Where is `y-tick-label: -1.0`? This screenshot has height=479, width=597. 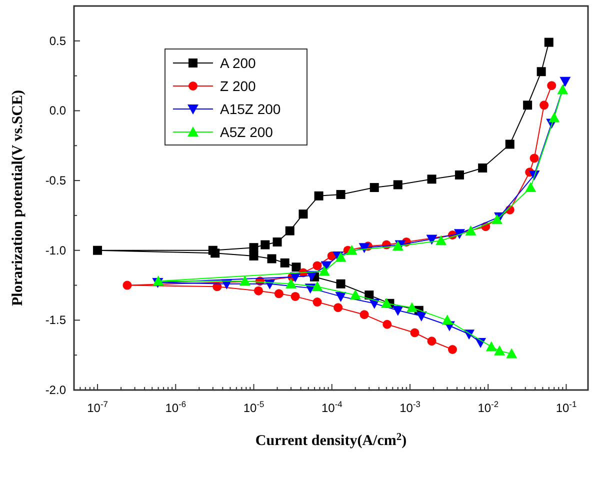
y-tick-label: -1.0 is located at coordinates (55, 250).